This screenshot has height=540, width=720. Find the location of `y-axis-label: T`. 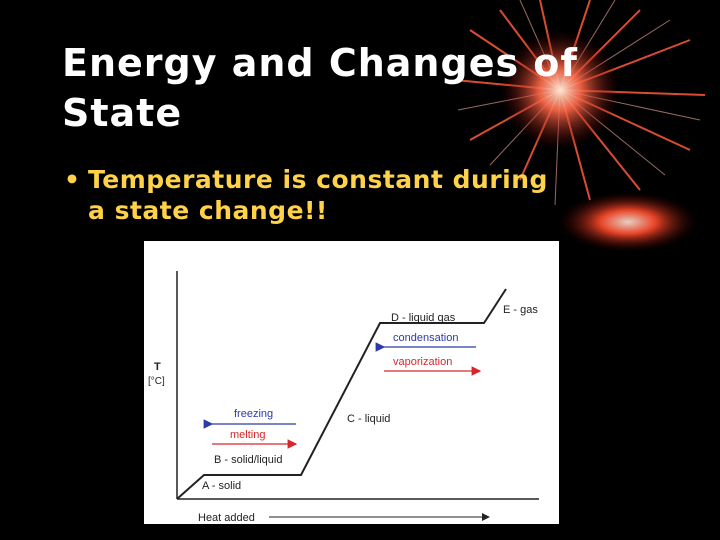

y-axis-label: T is located at coordinates (157, 367).